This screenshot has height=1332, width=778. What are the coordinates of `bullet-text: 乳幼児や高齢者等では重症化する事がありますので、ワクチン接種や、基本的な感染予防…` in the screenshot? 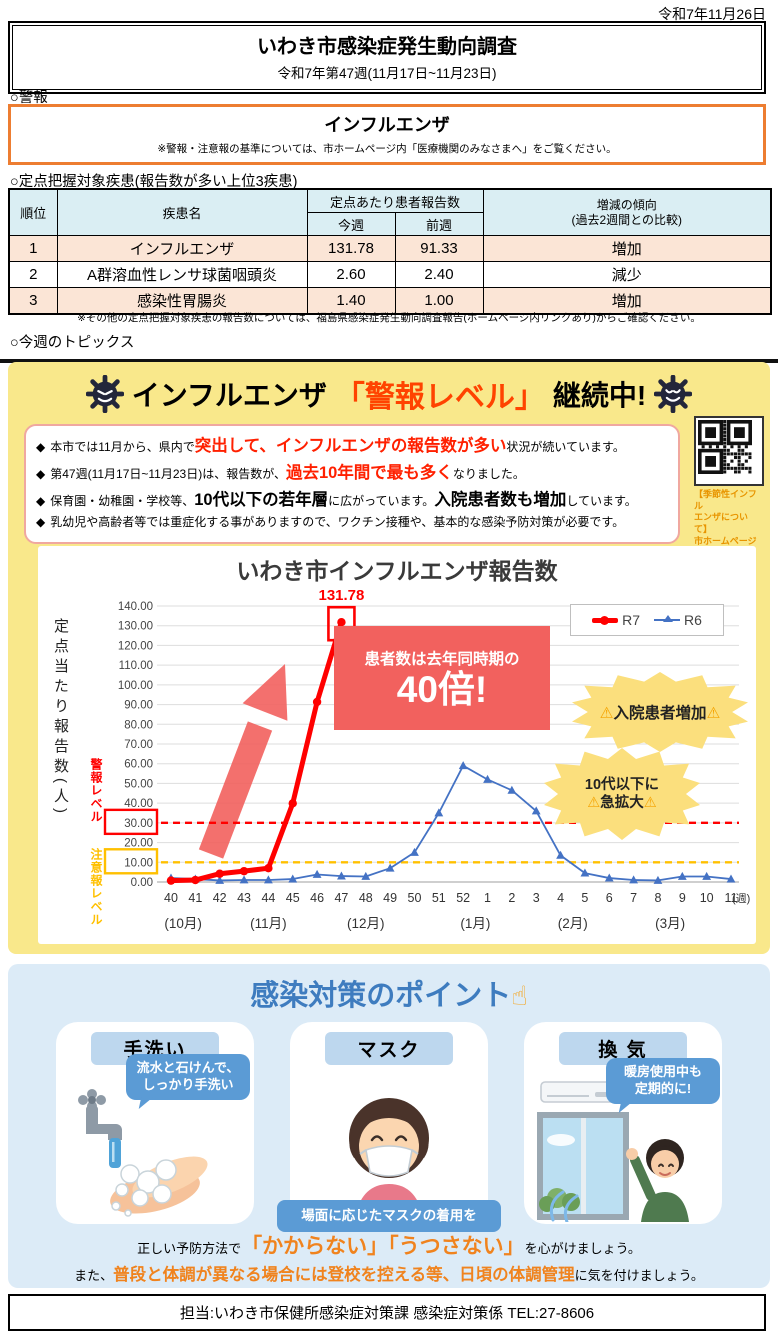 It's located at (337, 522).